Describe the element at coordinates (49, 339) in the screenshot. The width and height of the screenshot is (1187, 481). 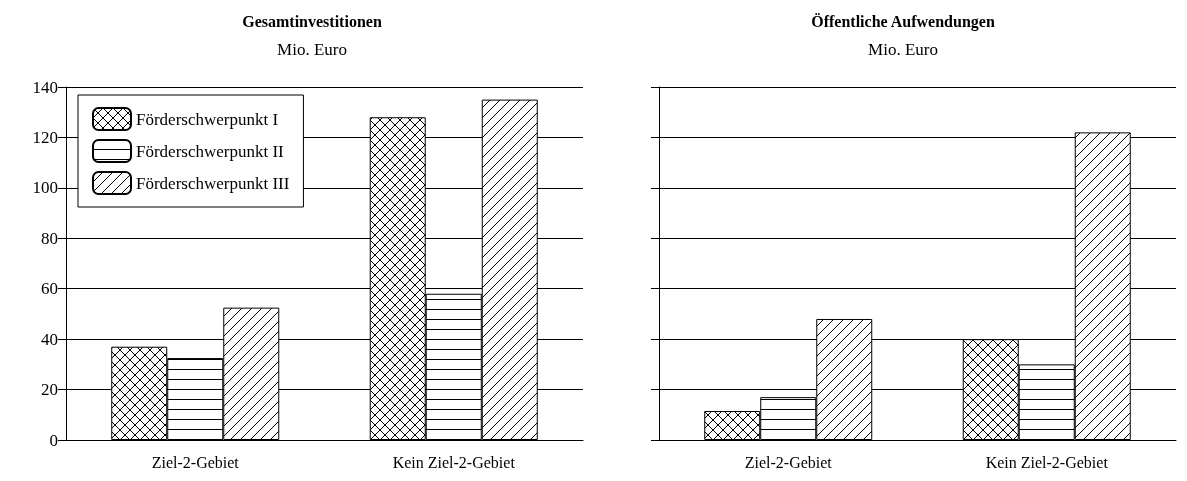
I see `y-tick-label: 40` at that location.